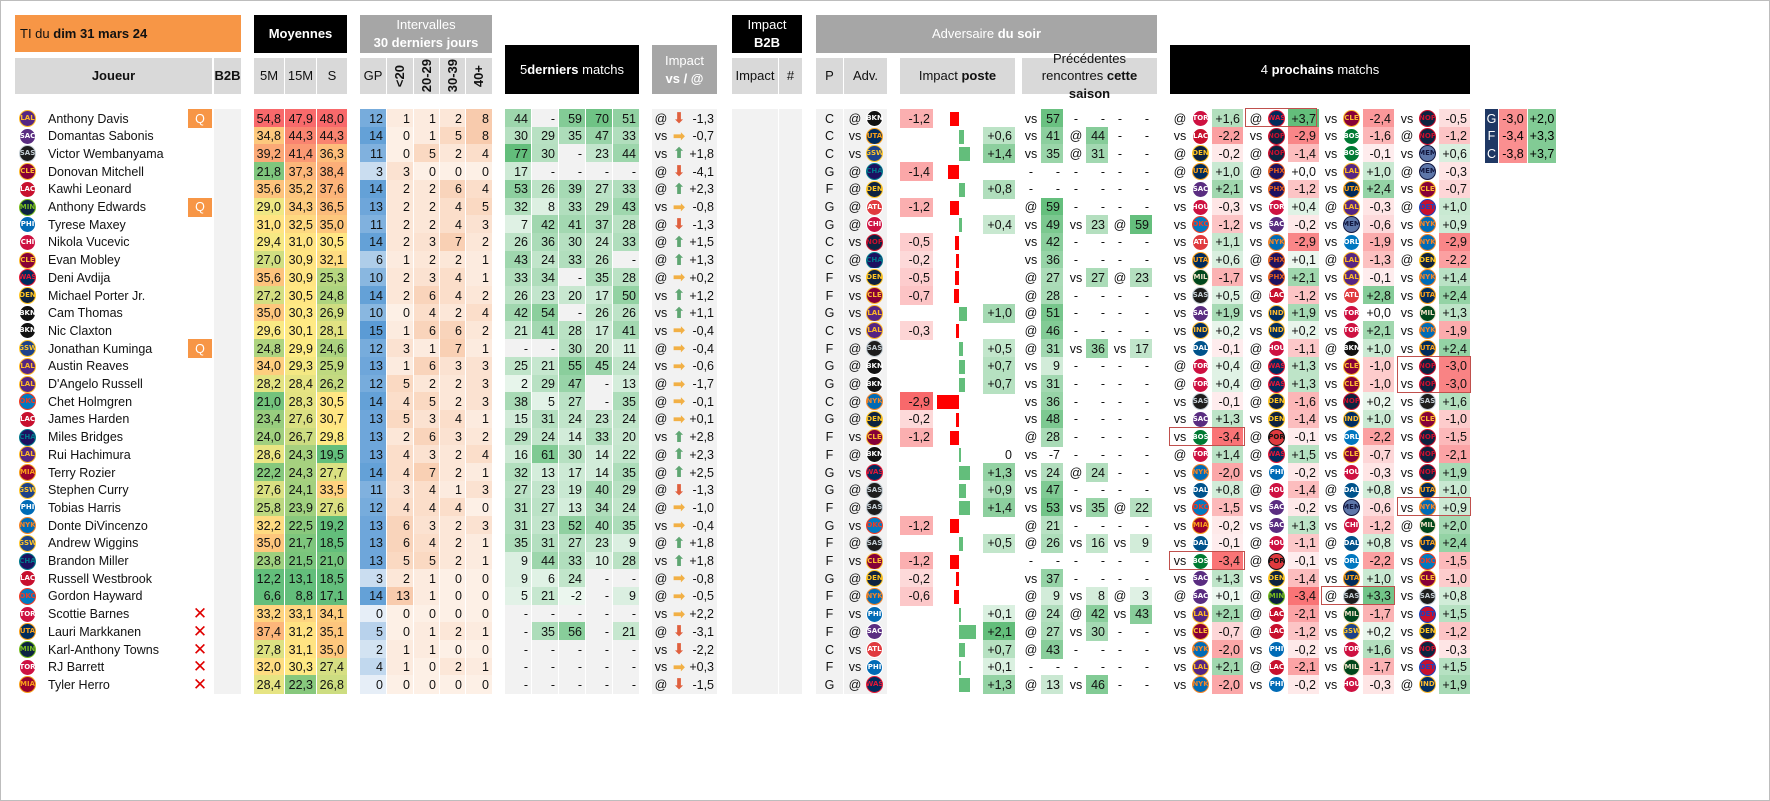 This screenshot has height=801, width=1770. Describe the element at coordinates (1076, 136) in the screenshot. I see `prec-loc: @` at that location.